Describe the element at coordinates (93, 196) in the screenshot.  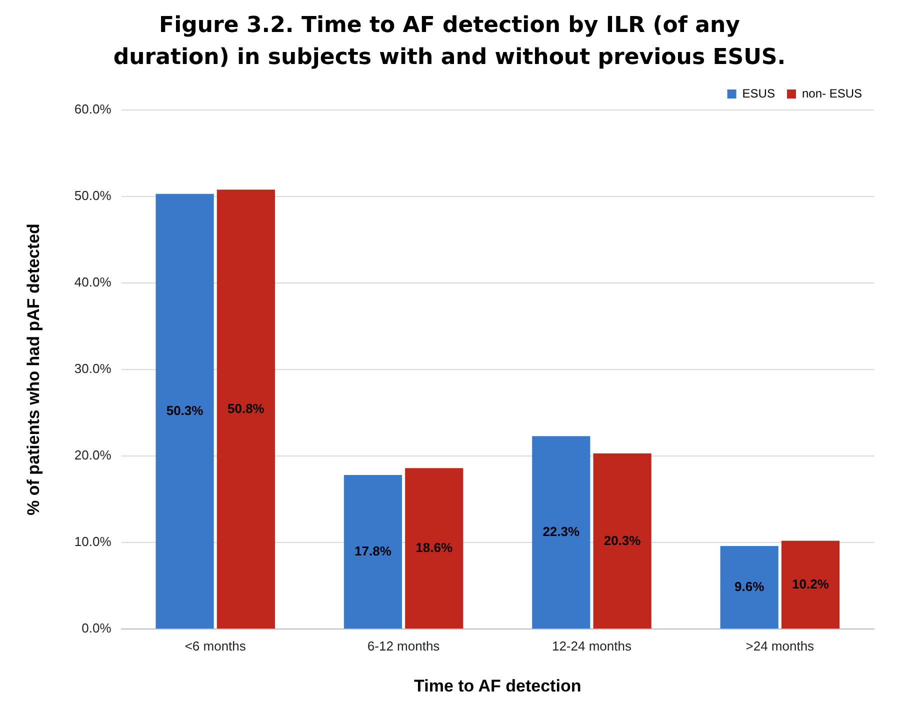
I see `y-tick-label: 50.0%` at that location.